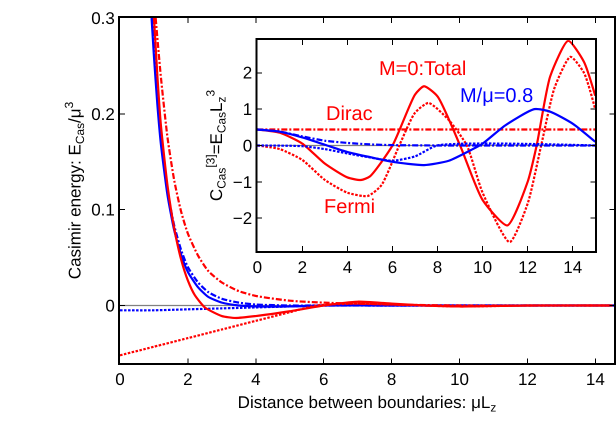  What do you see at coordinates (247, 110) in the screenshot?
I see `y-tick-label: 1` at bounding box center [247, 110].